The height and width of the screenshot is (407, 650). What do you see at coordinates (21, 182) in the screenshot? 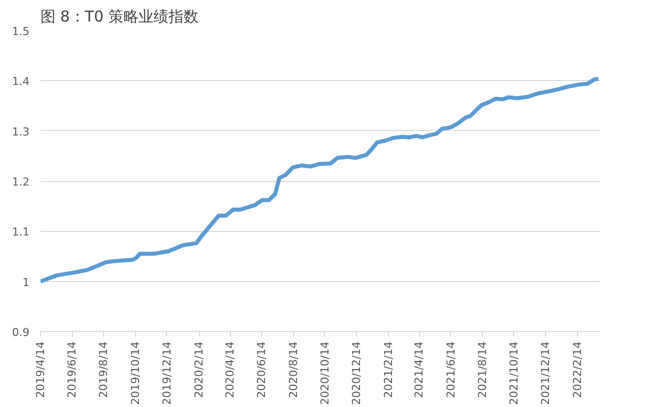
I see `y-tick-label: 1.2` at bounding box center [21, 182].